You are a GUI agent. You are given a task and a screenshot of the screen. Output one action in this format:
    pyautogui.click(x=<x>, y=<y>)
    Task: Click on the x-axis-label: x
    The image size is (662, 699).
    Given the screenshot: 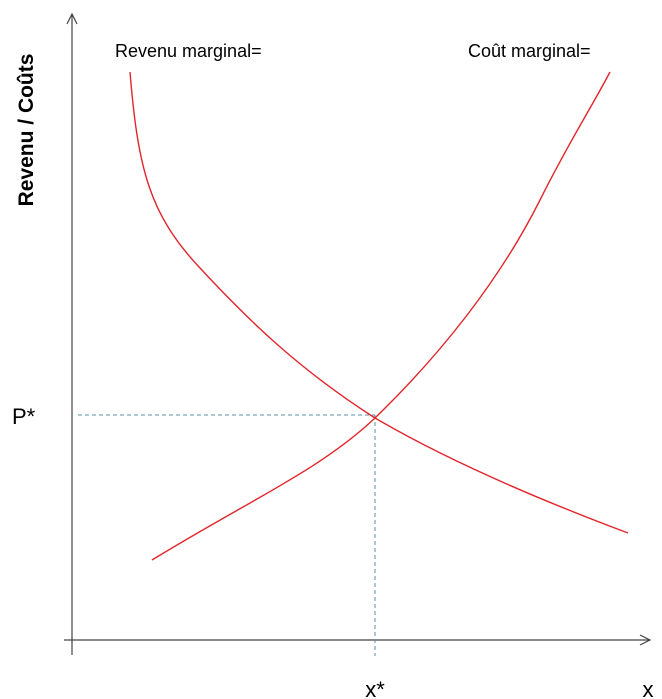 What is the action you would take?
    pyautogui.click(x=648, y=688)
    